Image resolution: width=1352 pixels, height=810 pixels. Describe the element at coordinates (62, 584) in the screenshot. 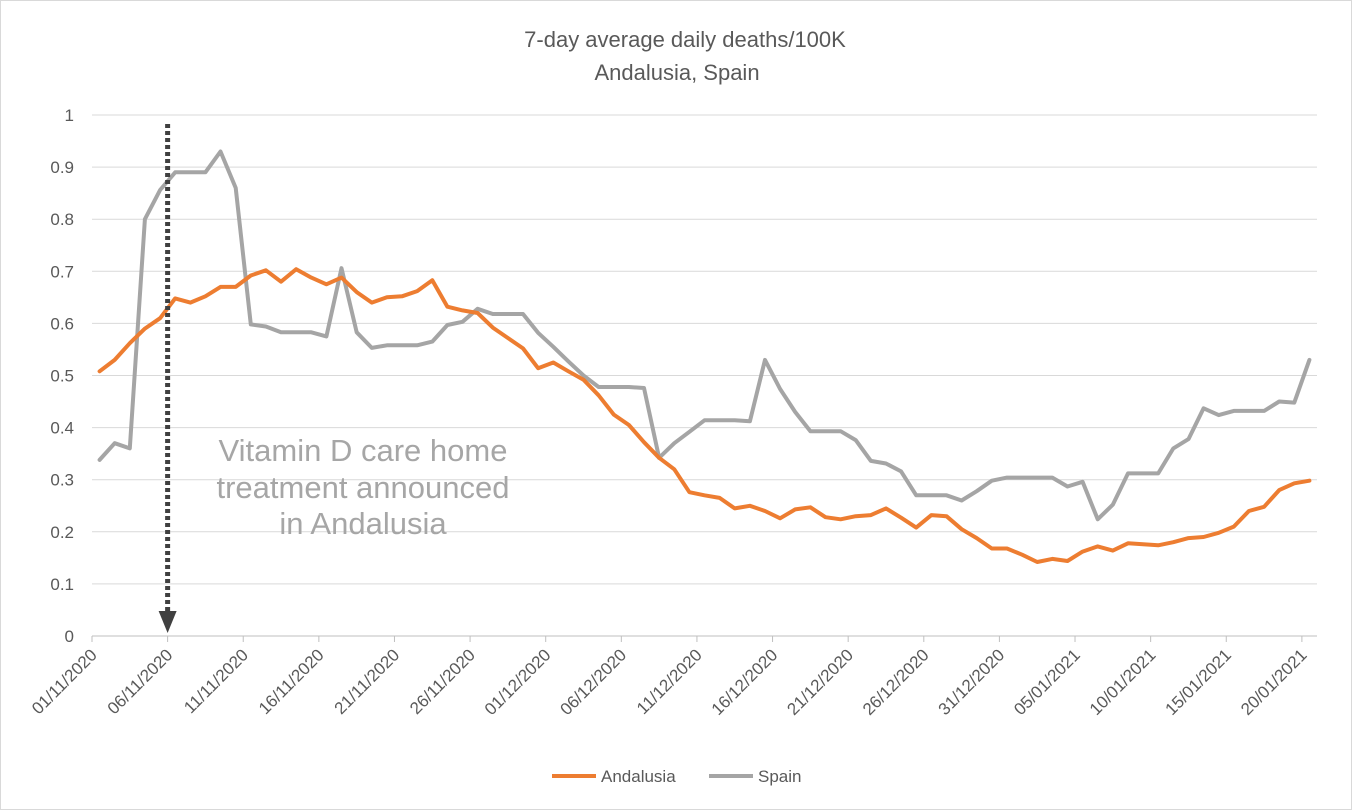

I see `y-tick-label: 0.1` at that location.